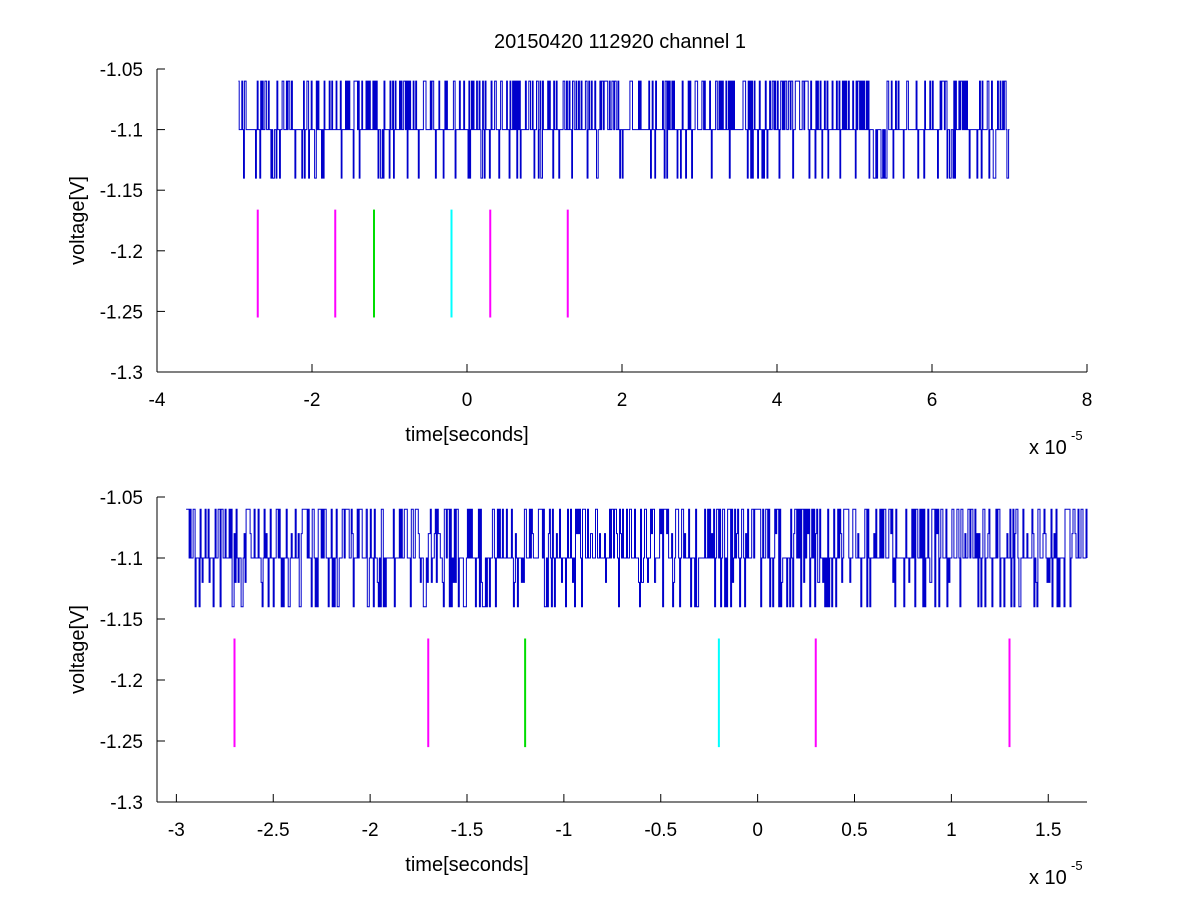 The width and height of the screenshot is (1200, 901). Describe the element at coordinates (1087, 400) in the screenshot. I see `x-tick-label: 8` at that location.